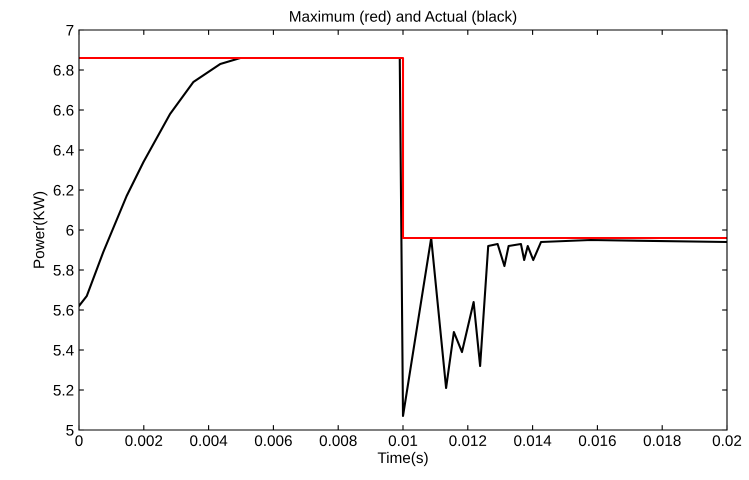 The image size is (749, 480). Describe the element at coordinates (467, 440) in the screenshot. I see `x-tick-label: 0.012` at that location.